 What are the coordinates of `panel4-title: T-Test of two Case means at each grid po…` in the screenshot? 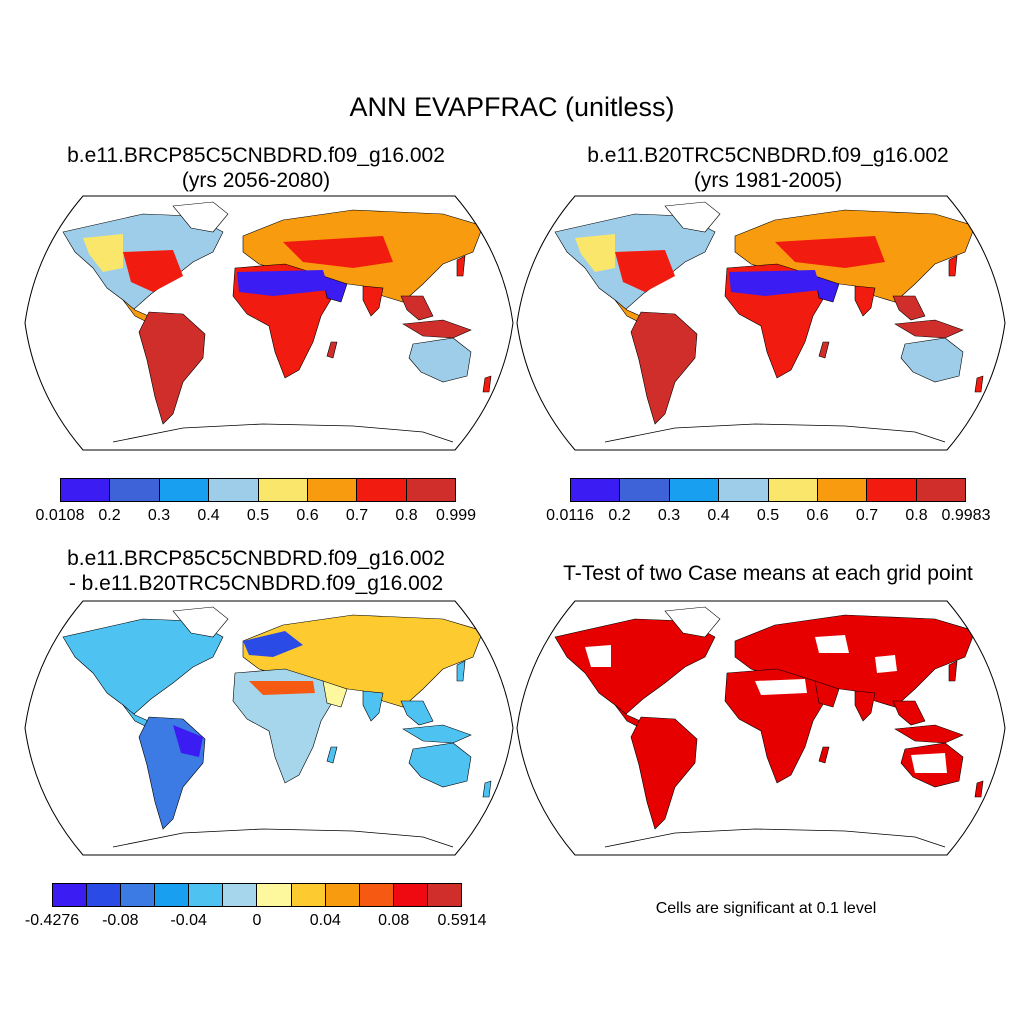 It's located at (768, 573).